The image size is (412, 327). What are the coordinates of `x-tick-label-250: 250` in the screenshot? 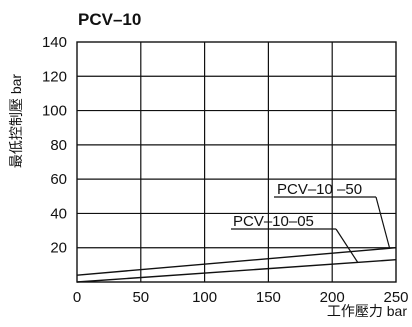 It's located at (395, 297).